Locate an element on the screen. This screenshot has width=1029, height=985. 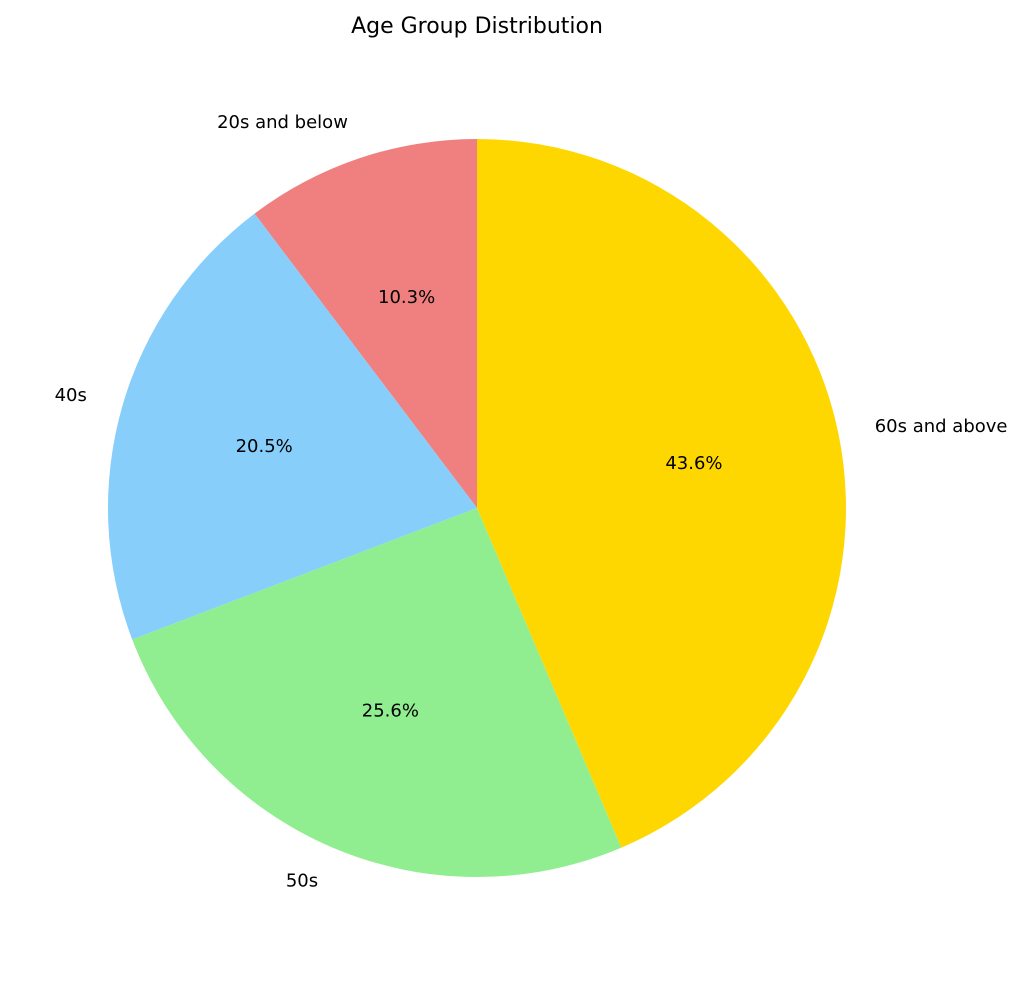
pct-label-60s-and-above: 43.6% is located at coordinates (693, 463).